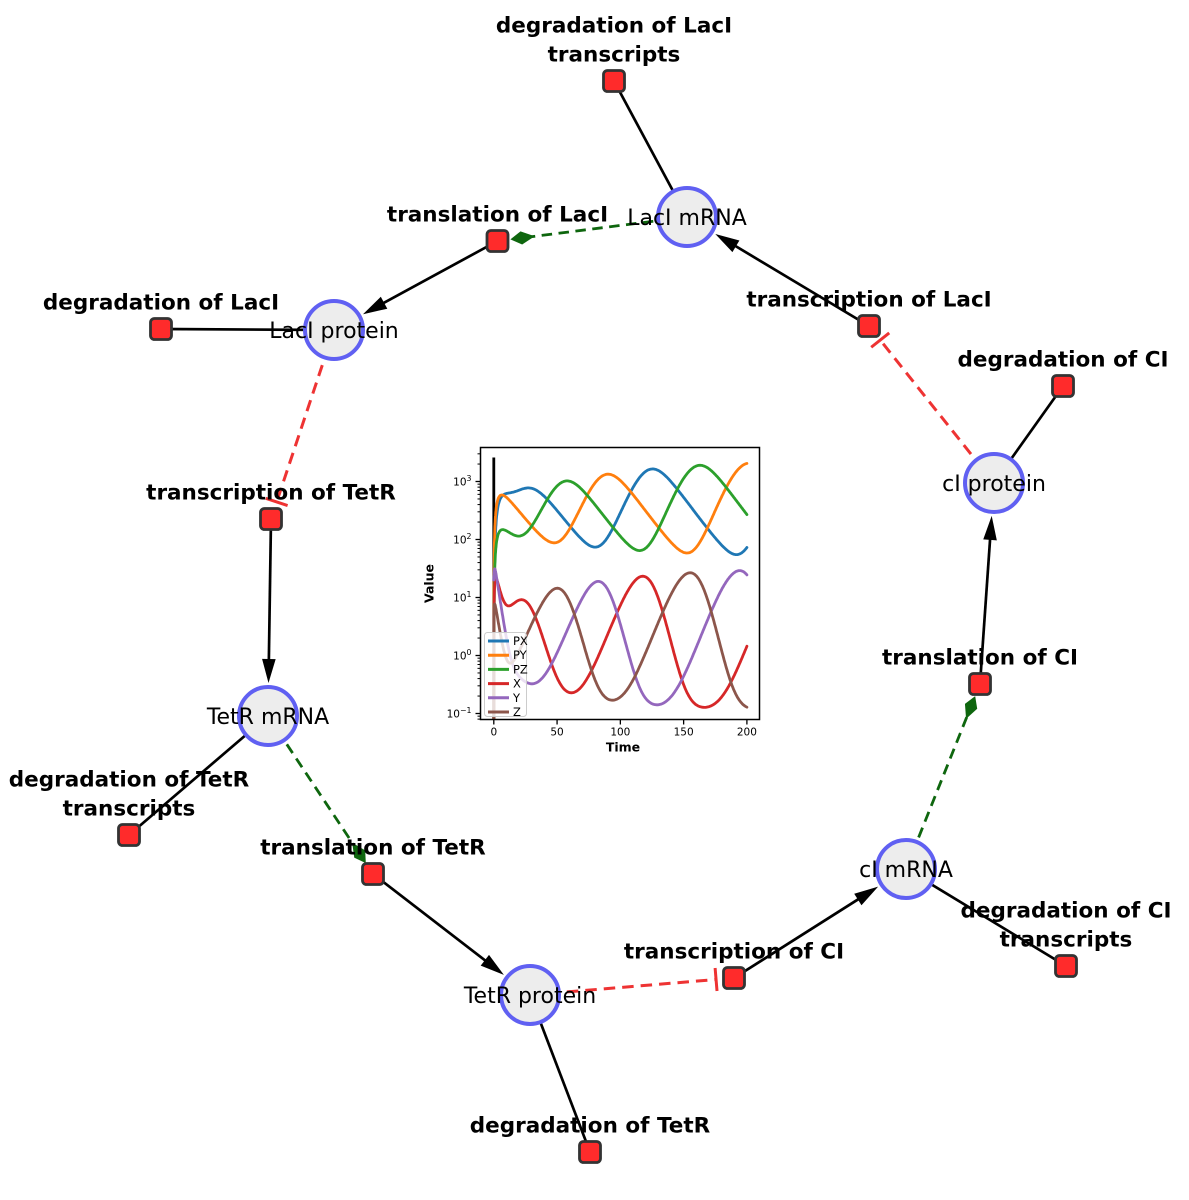  Describe the element at coordinates (517, 684) in the screenshot. I see `legend-label-X: X` at that location.